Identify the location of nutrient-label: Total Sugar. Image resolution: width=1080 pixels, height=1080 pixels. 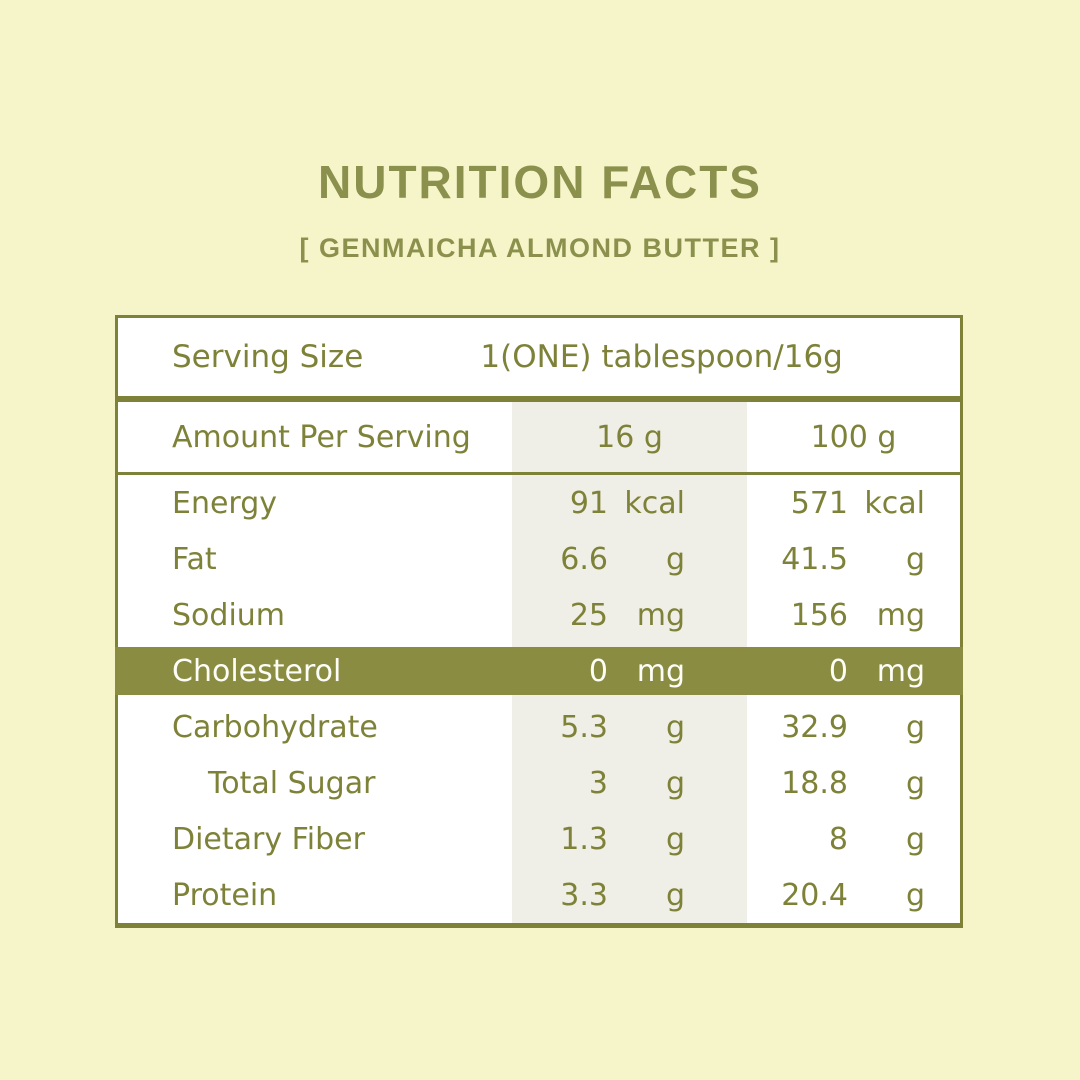
(292, 783).